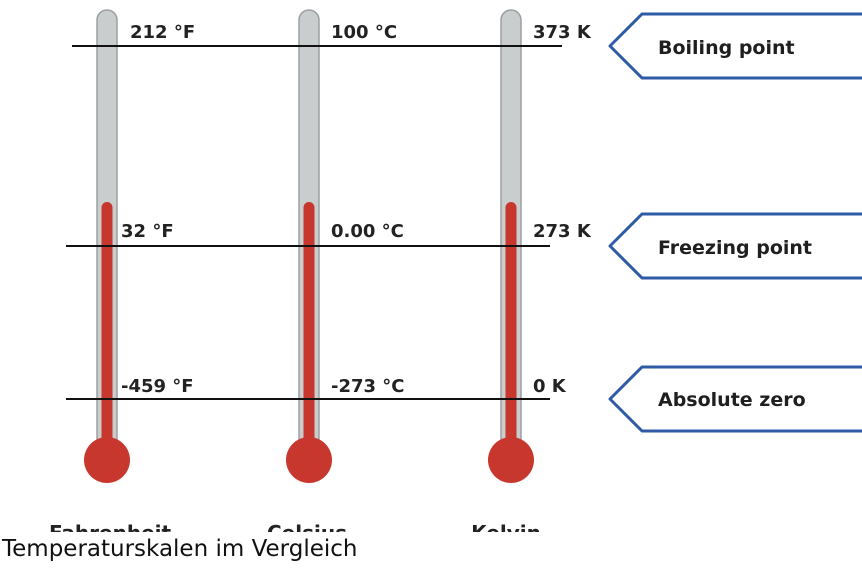  What do you see at coordinates (550, 386) in the screenshot?
I see `kelvin-absolute-zero-label: 0 K` at bounding box center [550, 386].